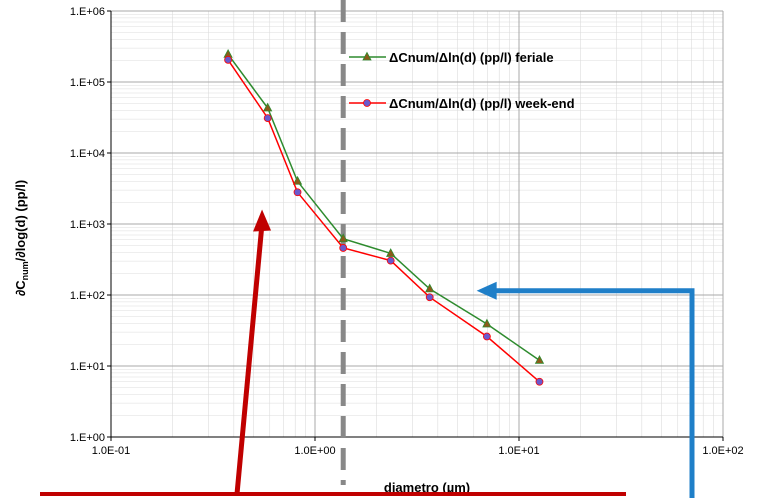  What do you see at coordinates (87, 438) in the screenshot?
I see `y-tick-label: 1.E+00` at bounding box center [87, 438].